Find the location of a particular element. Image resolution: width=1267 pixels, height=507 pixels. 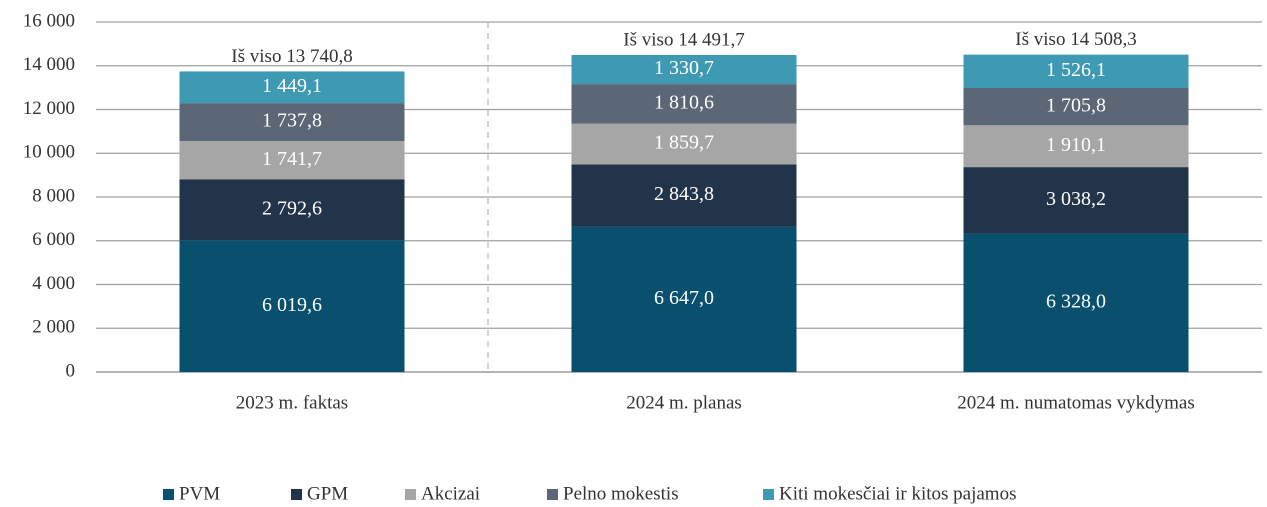

legend-label: Kiti mokesčiai ir kitos pajamos is located at coordinates (897, 493).